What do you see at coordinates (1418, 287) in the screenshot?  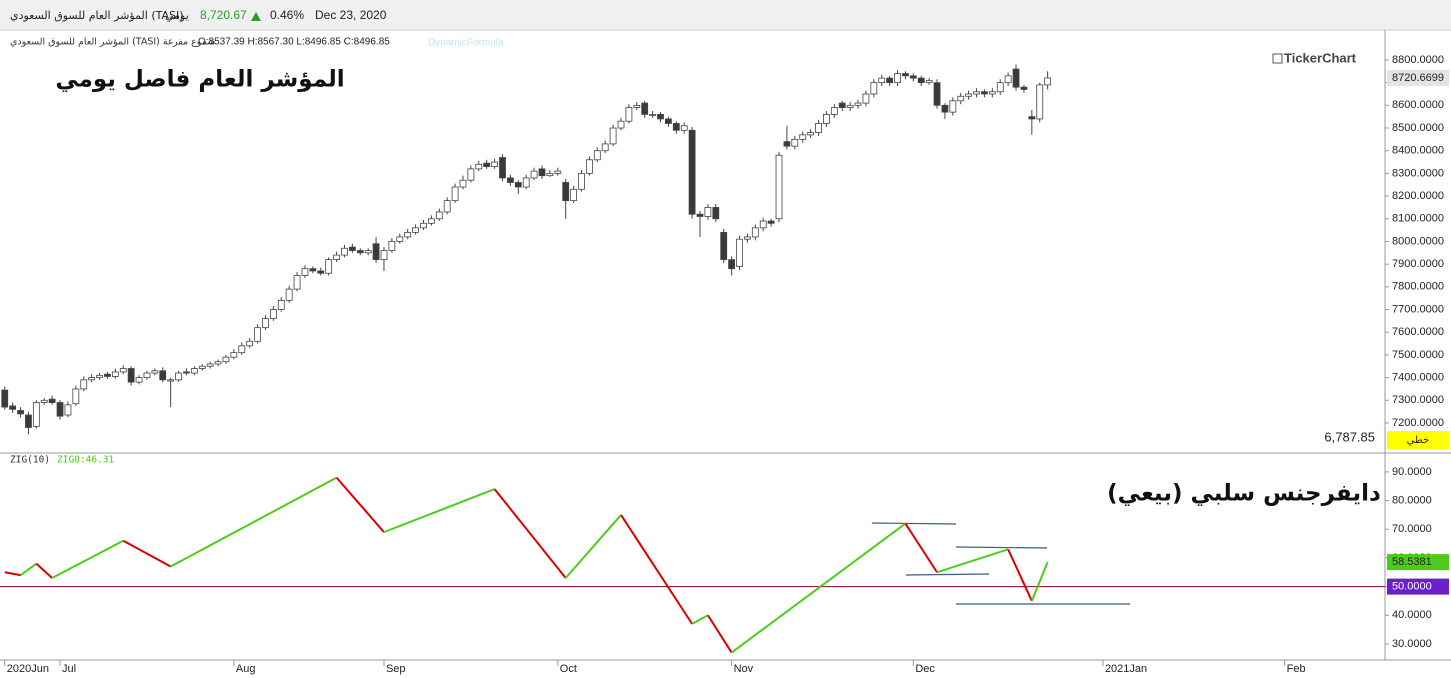 I see `y-tick-label: 7800.0000` at bounding box center [1418, 287].